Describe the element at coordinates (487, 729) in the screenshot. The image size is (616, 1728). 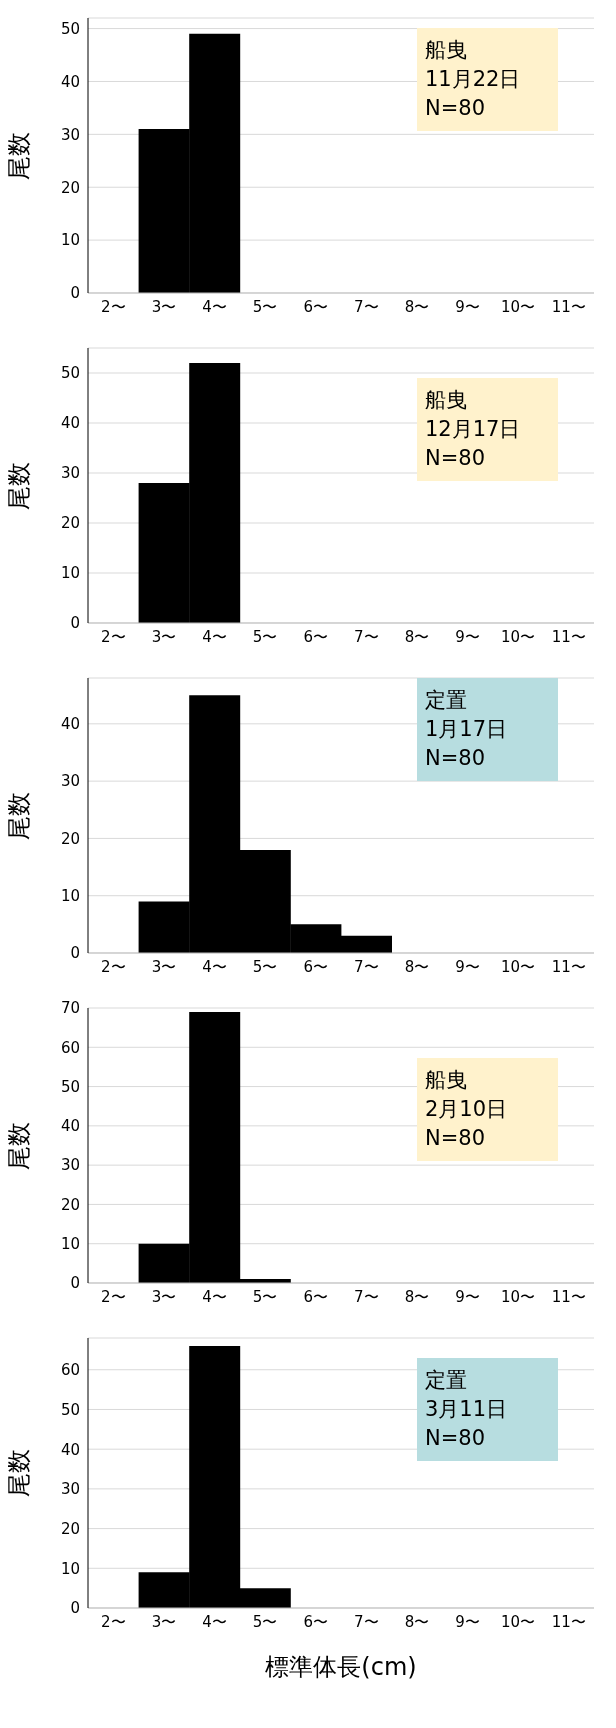
I see `annotation: 定置 1月17日 N=80` at that location.